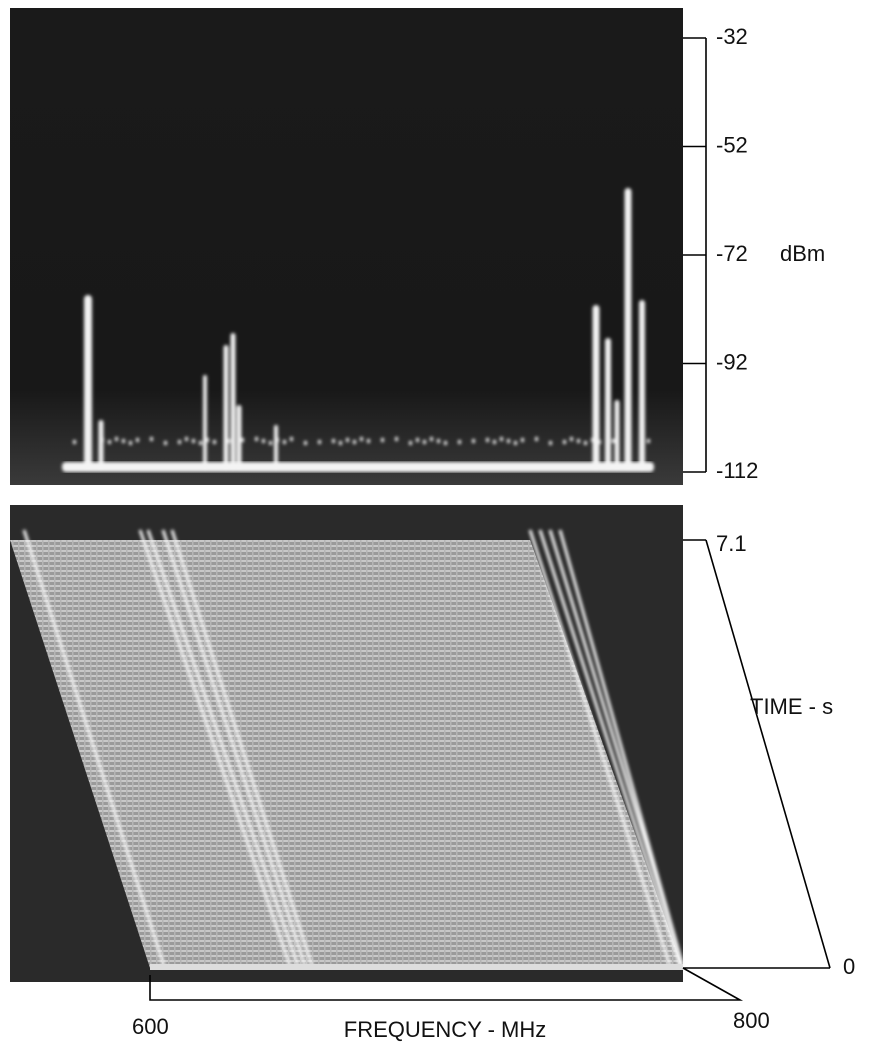 The image size is (873, 1053). What do you see at coordinates (732, 144) in the screenshot?
I see `y-tick-label: -52` at bounding box center [732, 144].